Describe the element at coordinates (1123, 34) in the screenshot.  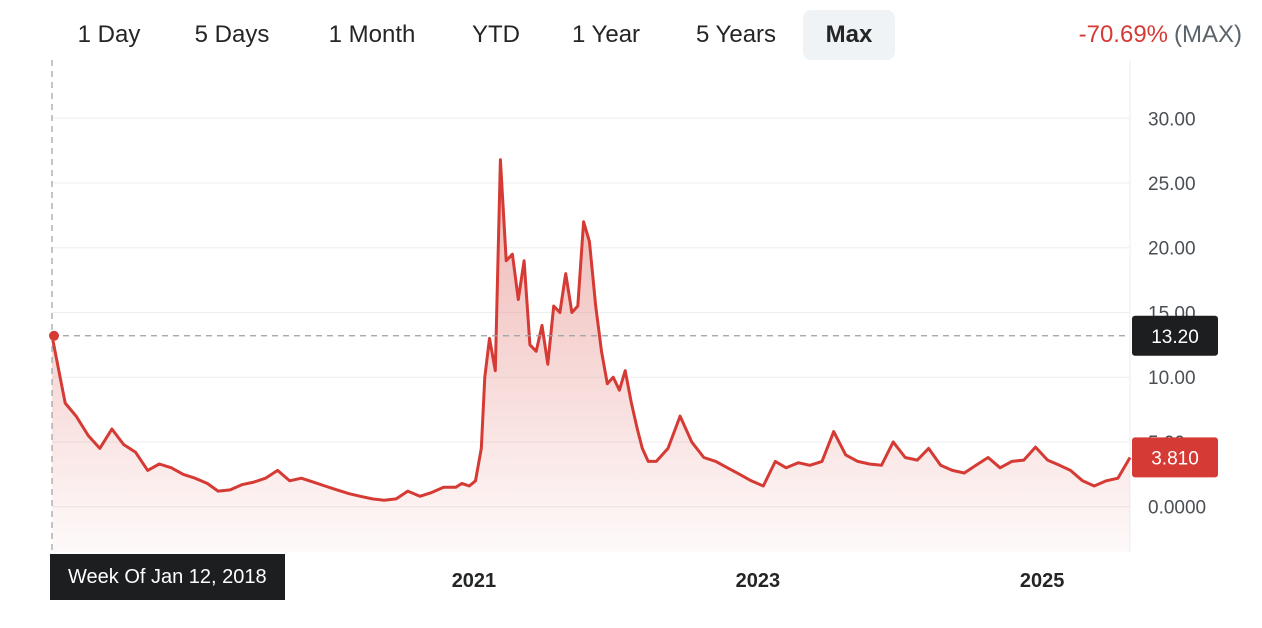
I see `change-percent: -70.69%` at that location.